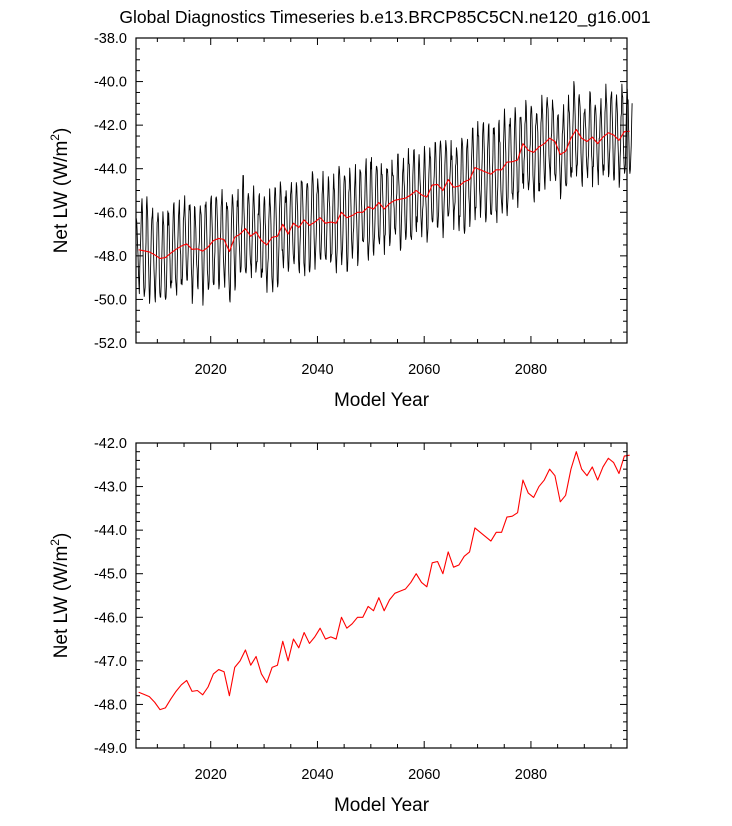  Describe the element at coordinates (60, 191) in the screenshot. I see `top-y-axis-label: Net LW (W/m2)` at that location.